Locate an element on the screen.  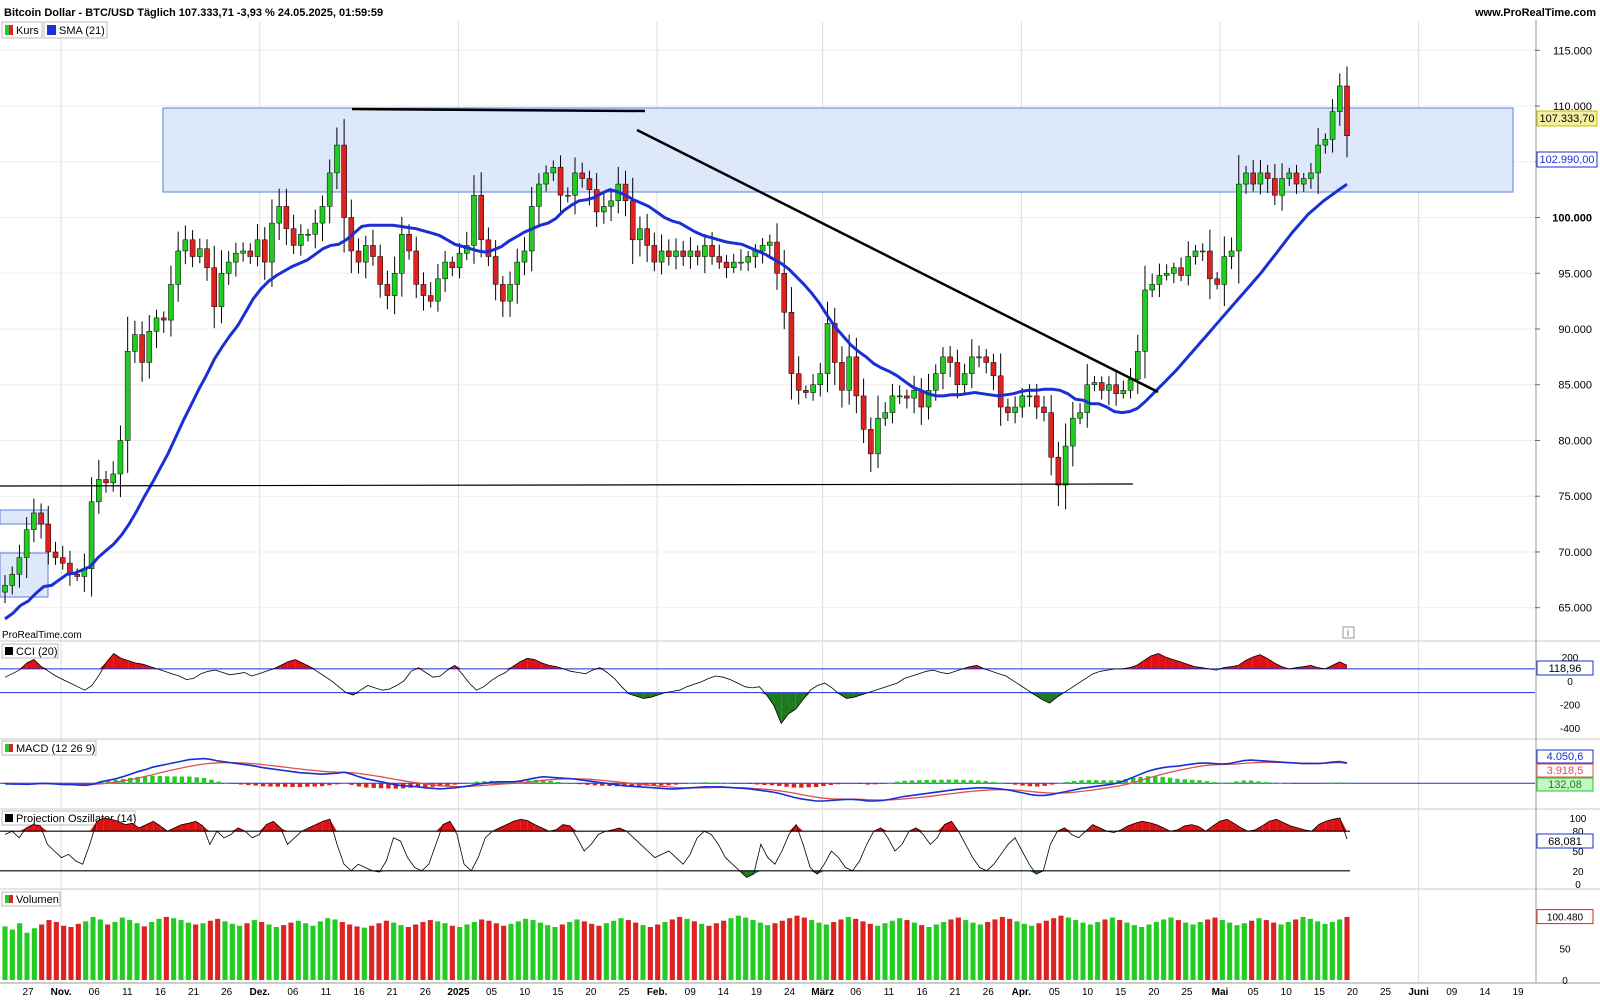
support-line is located at coordinates (567, 485).